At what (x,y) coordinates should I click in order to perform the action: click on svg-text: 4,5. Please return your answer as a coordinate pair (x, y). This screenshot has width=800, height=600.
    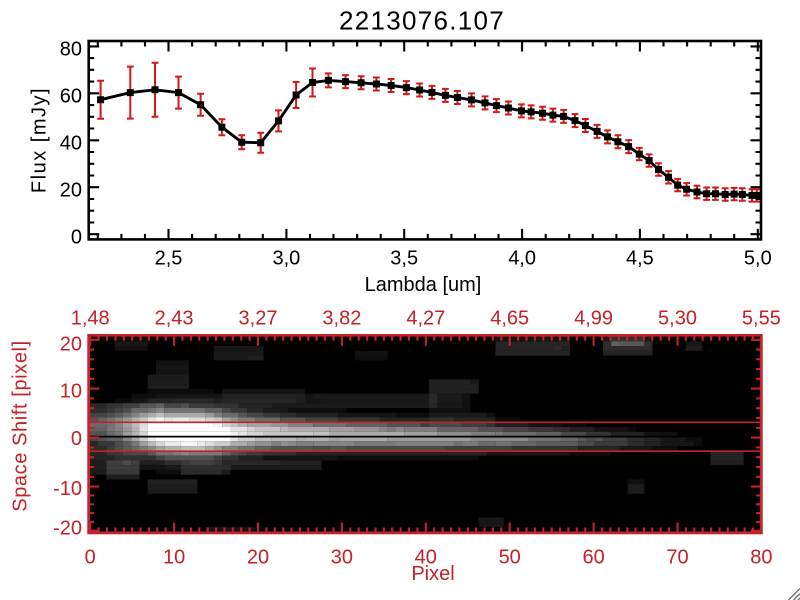
    Looking at the image, I should click on (640, 259).